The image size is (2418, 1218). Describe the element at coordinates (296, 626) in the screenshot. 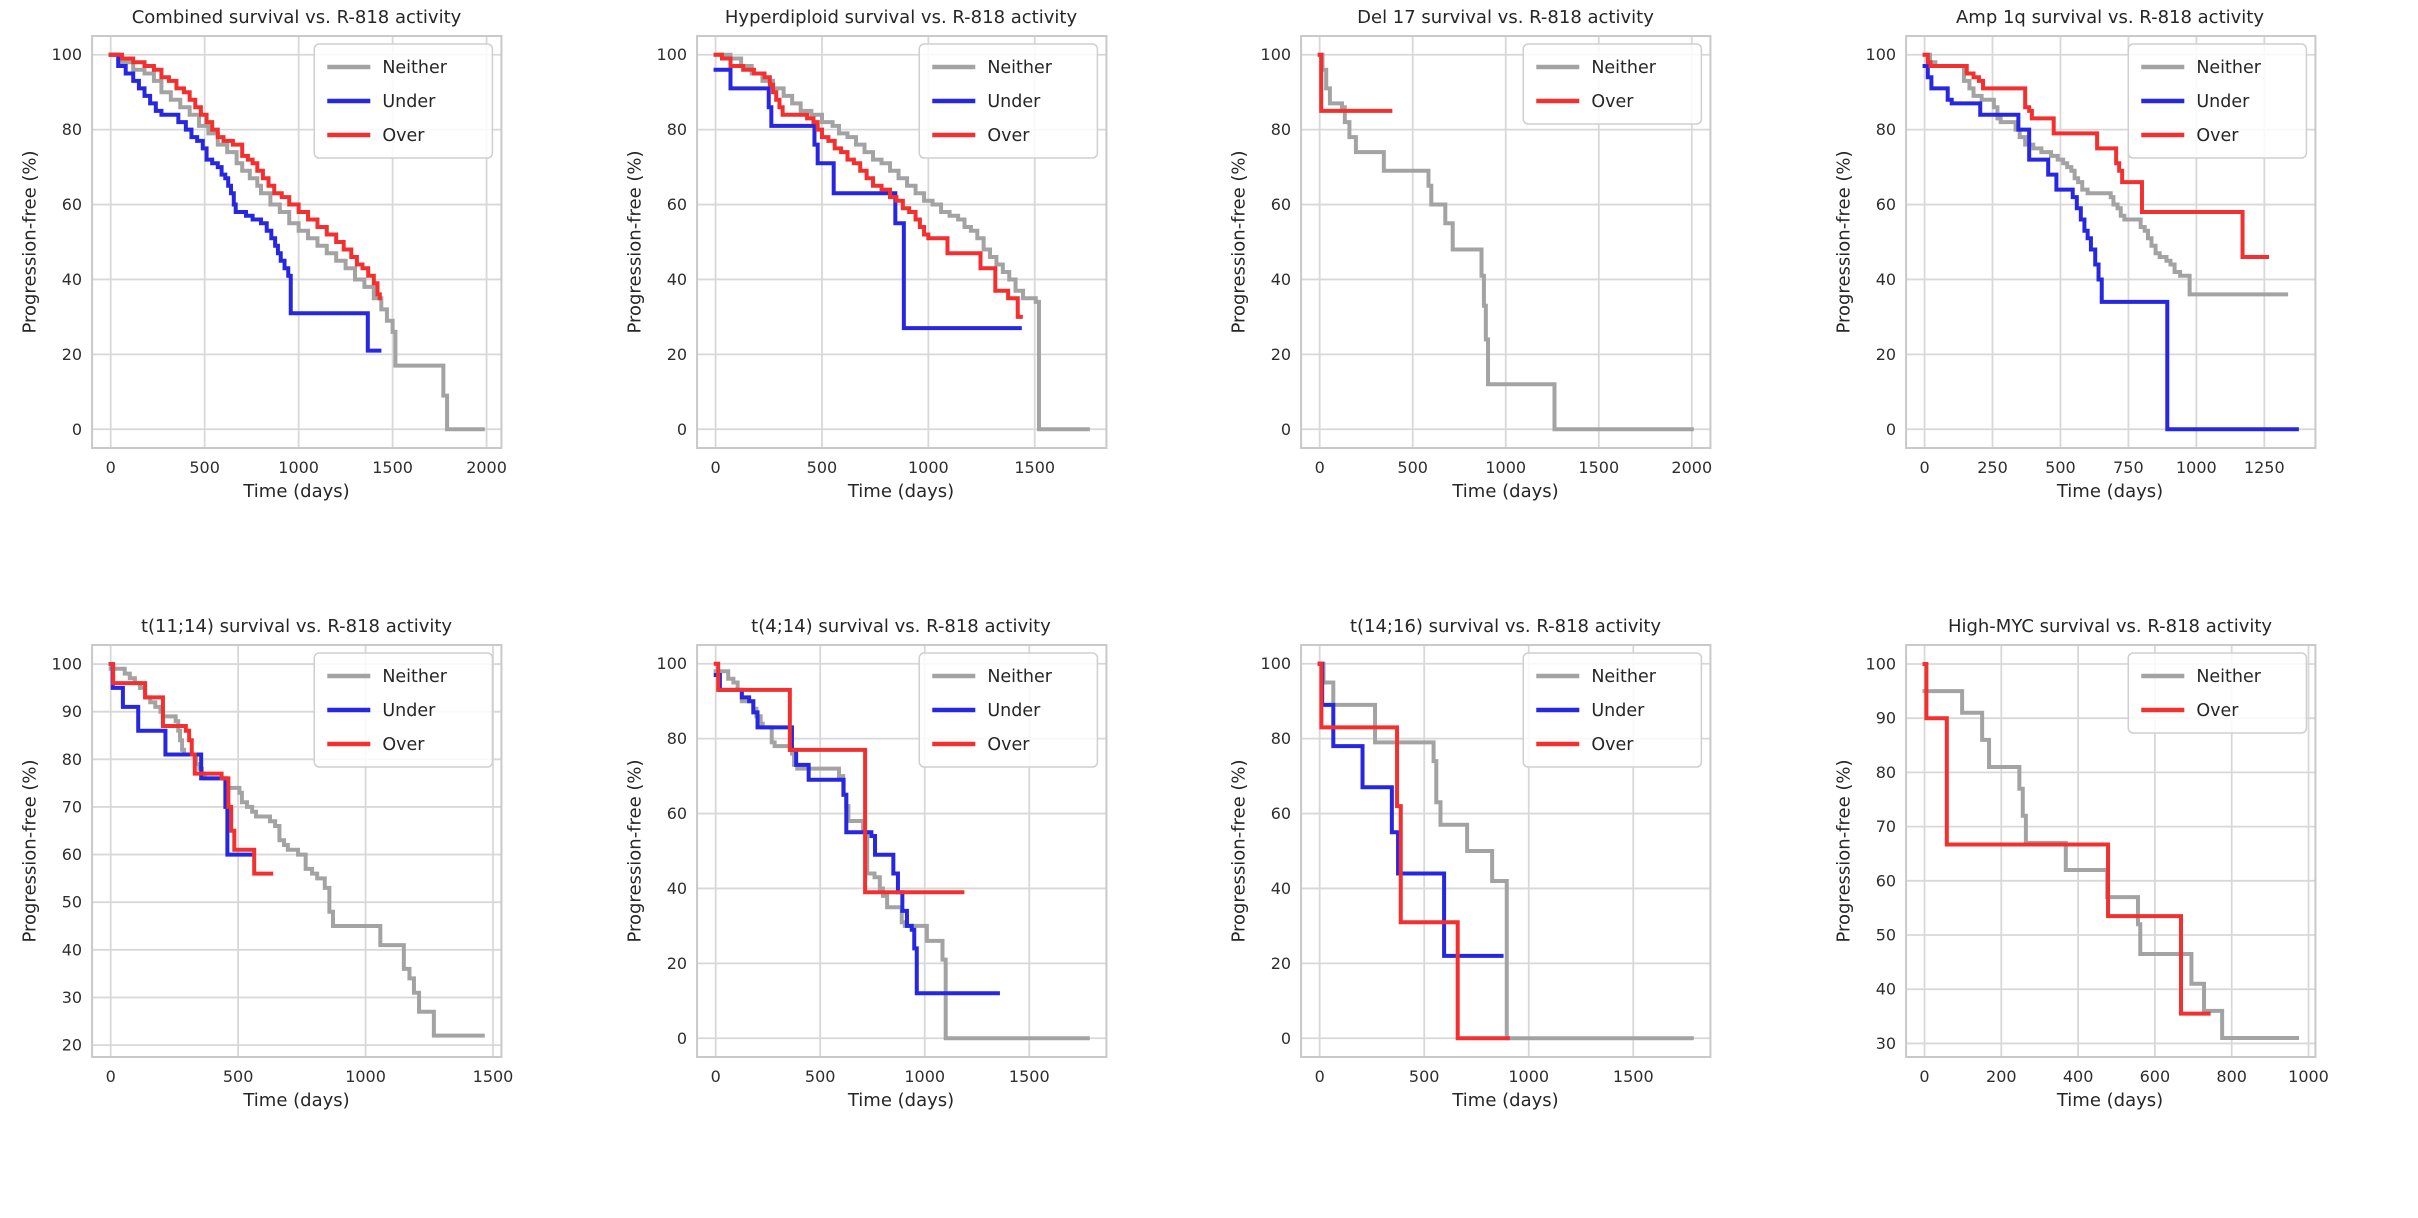

I see `chart-title: t(11;14) survival vs. R-818 activity` at that location.